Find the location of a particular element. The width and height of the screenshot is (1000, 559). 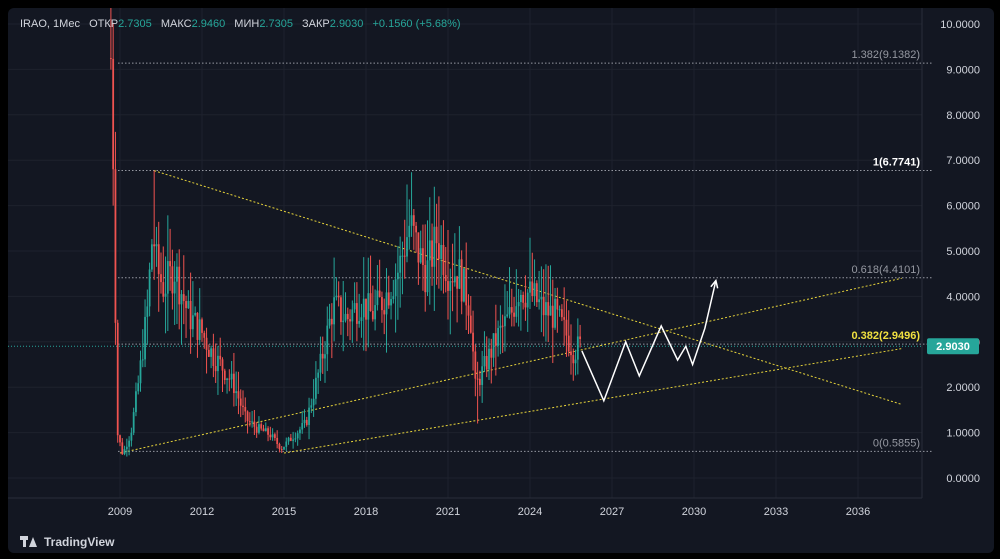

legend-close-label: ЗАКР is located at coordinates (316, 24).